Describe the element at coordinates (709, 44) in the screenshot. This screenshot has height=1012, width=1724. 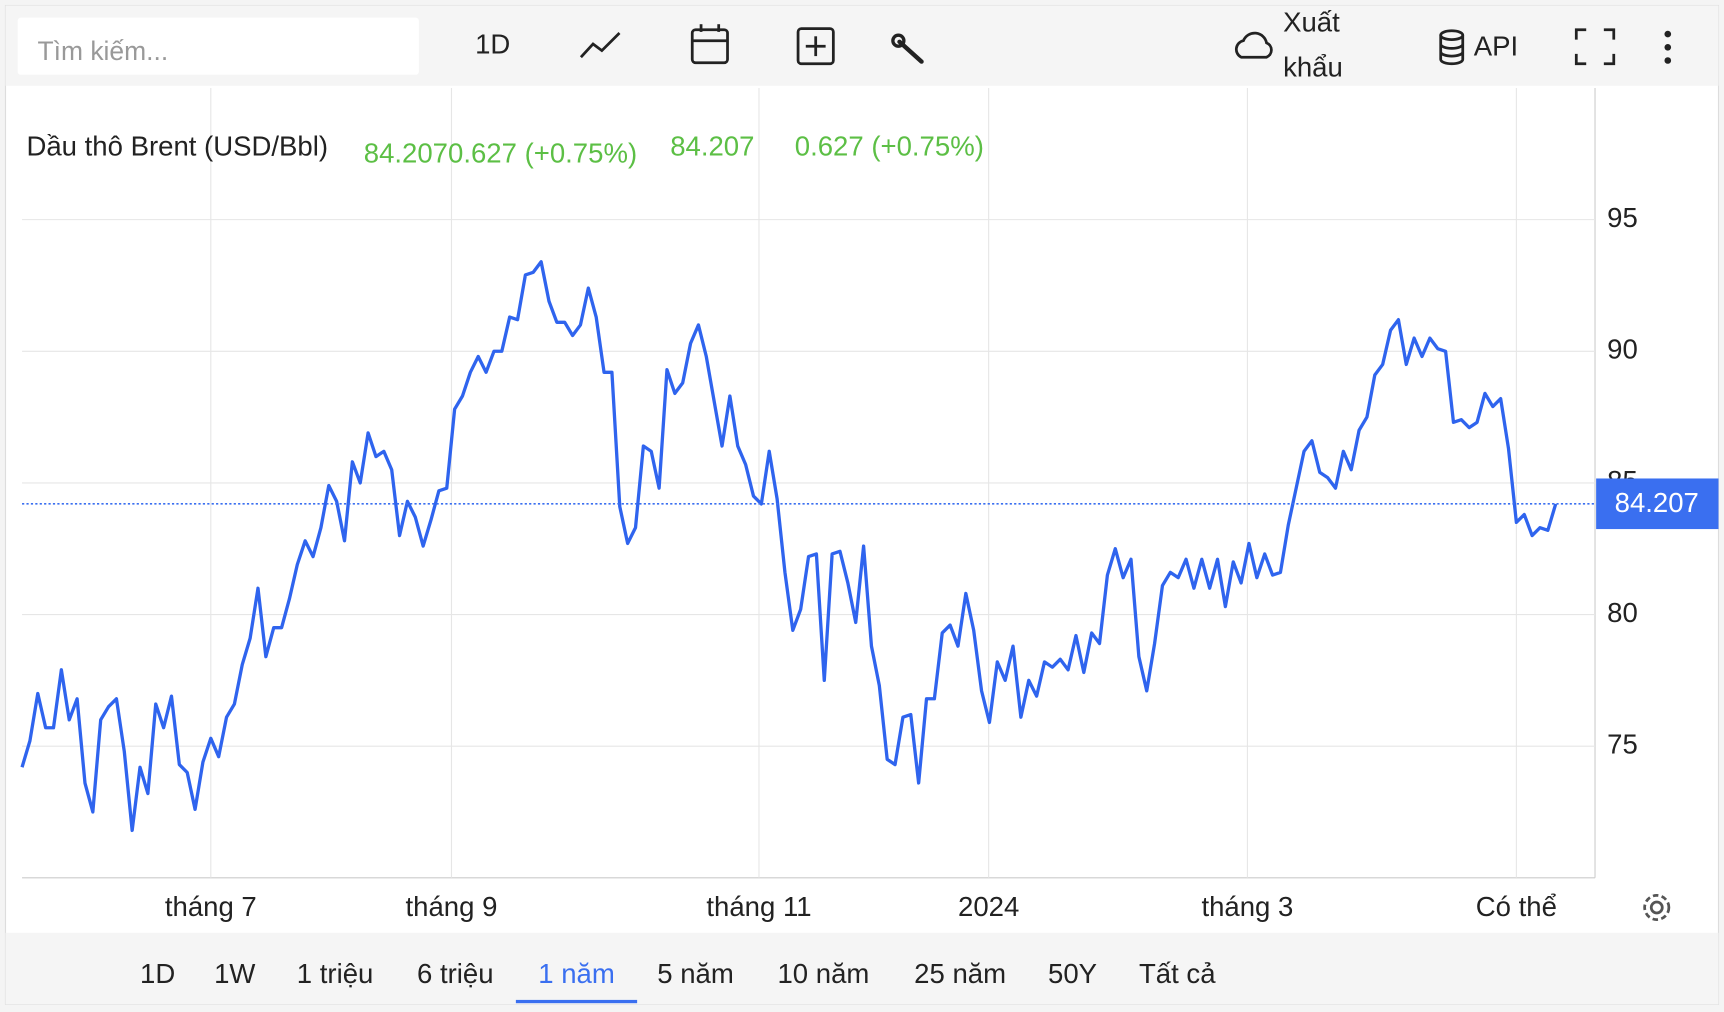
I see `calendar-icon` at that location.